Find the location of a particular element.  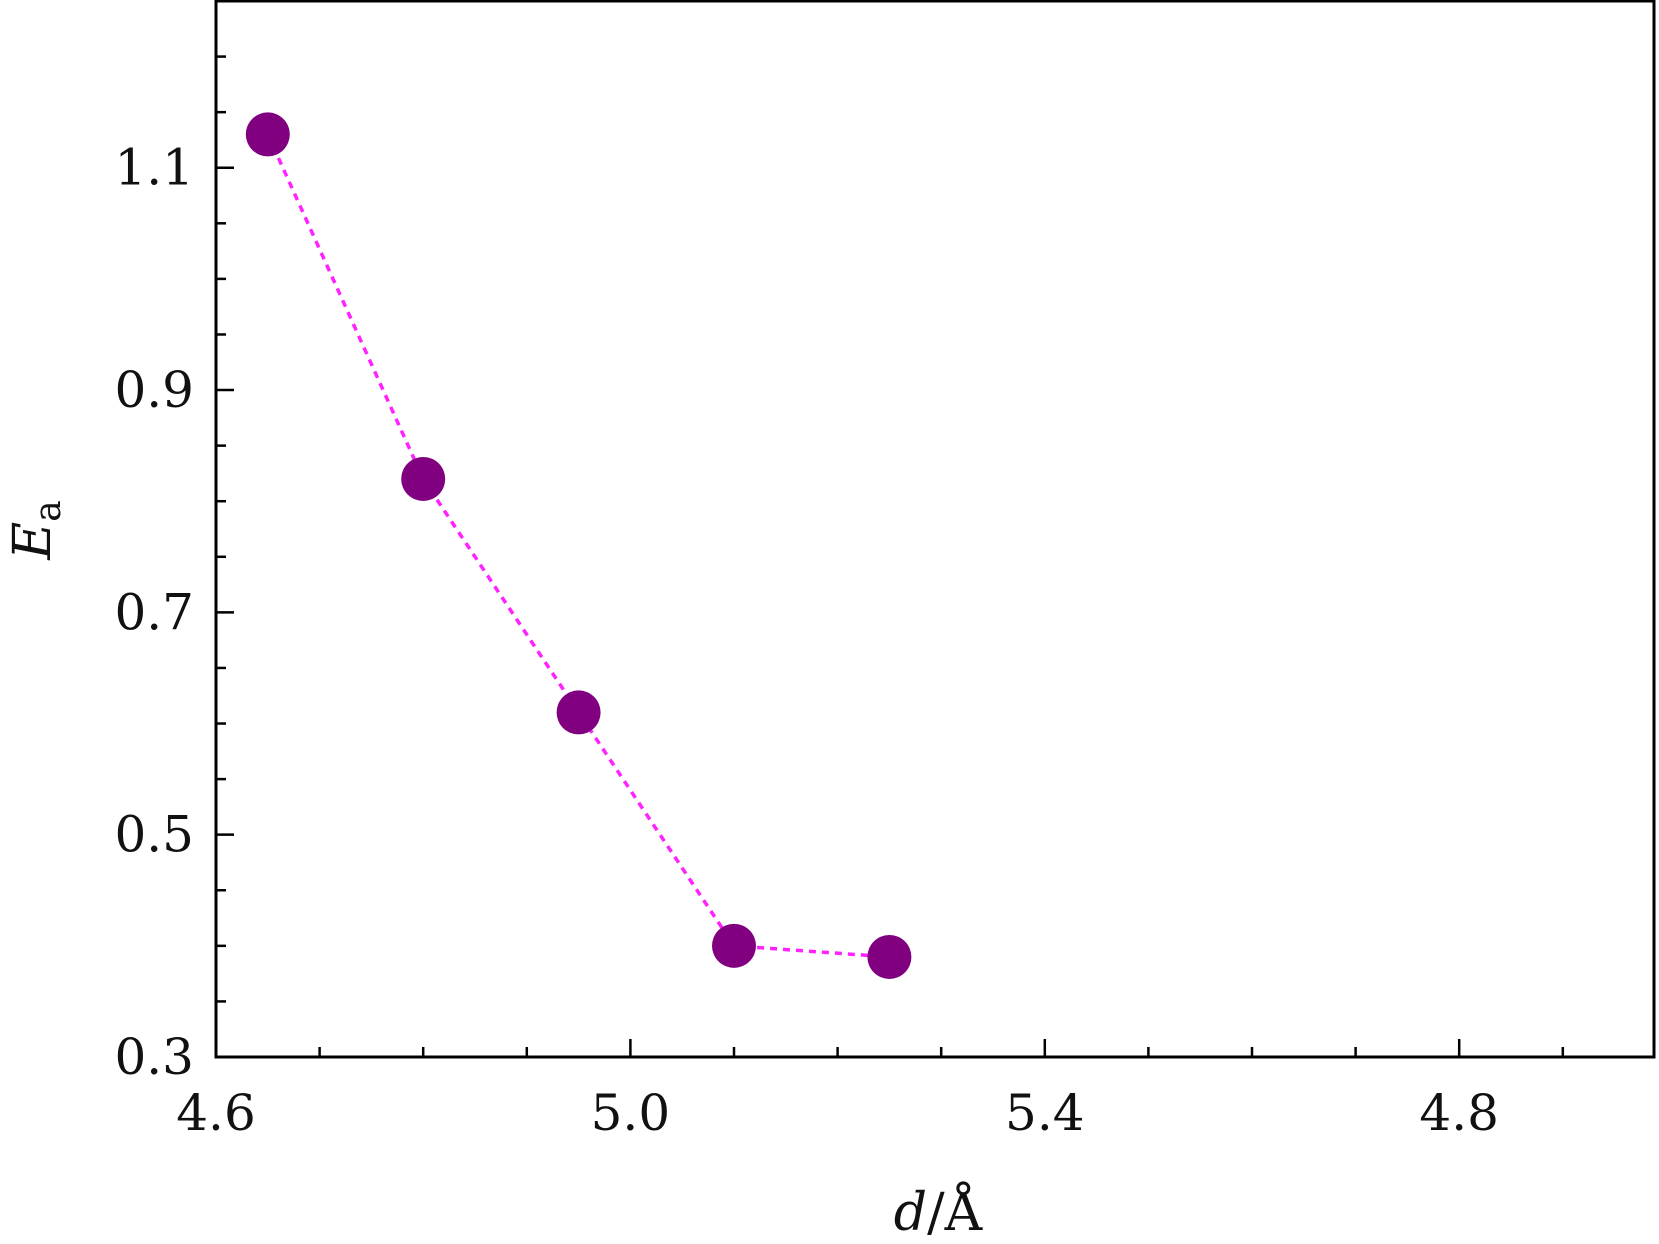

y-tick-labels: 0.3 0.5 0.7 0.9 1.1 is located at coordinates (154, 612).